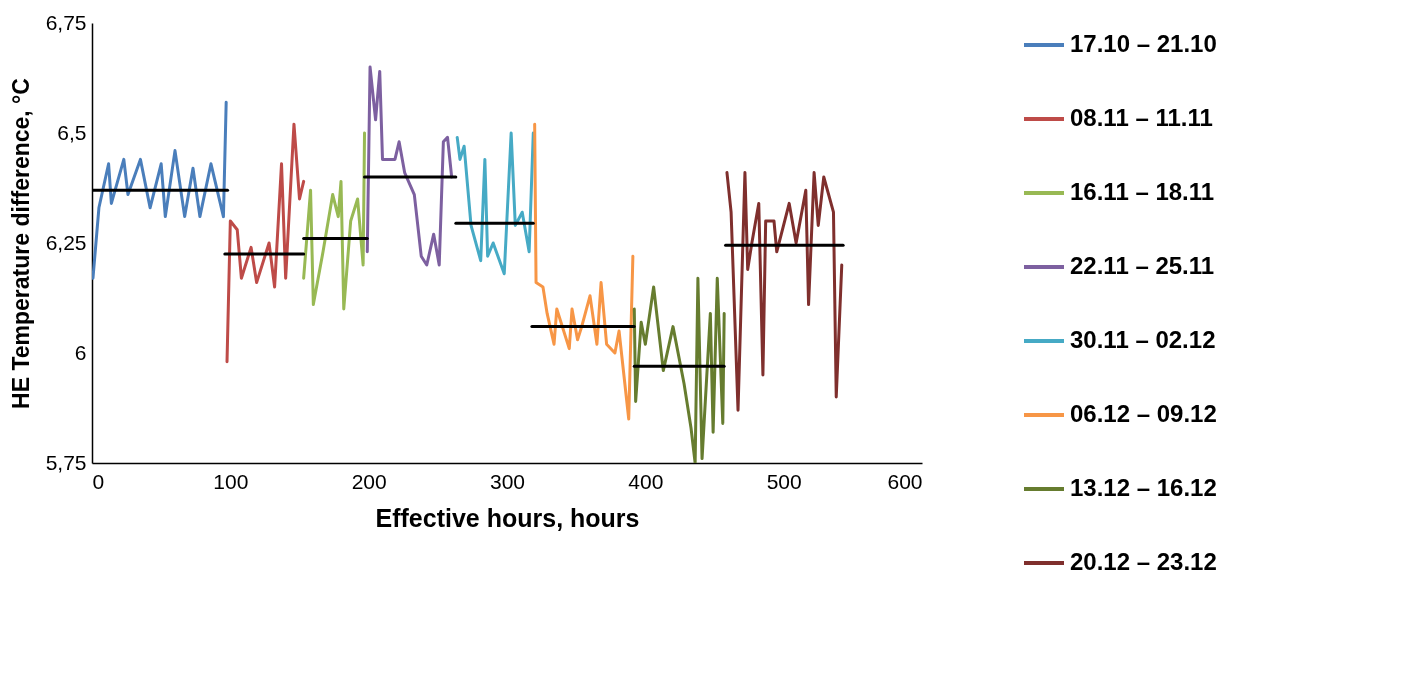  Describe the element at coordinates (507, 481) in the screenshot. I see `x-tick-label: 300` at that location.